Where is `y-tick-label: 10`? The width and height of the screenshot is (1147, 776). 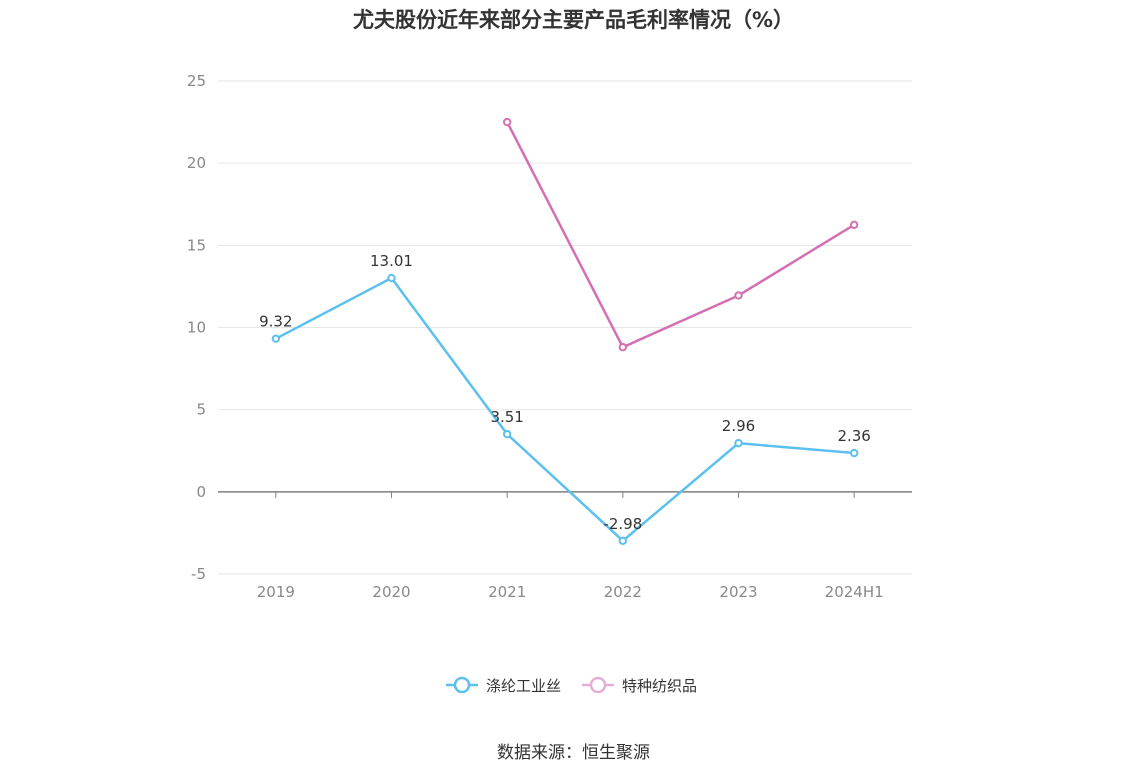 y-tick-label: 10 is located at coordinates (196, 328).